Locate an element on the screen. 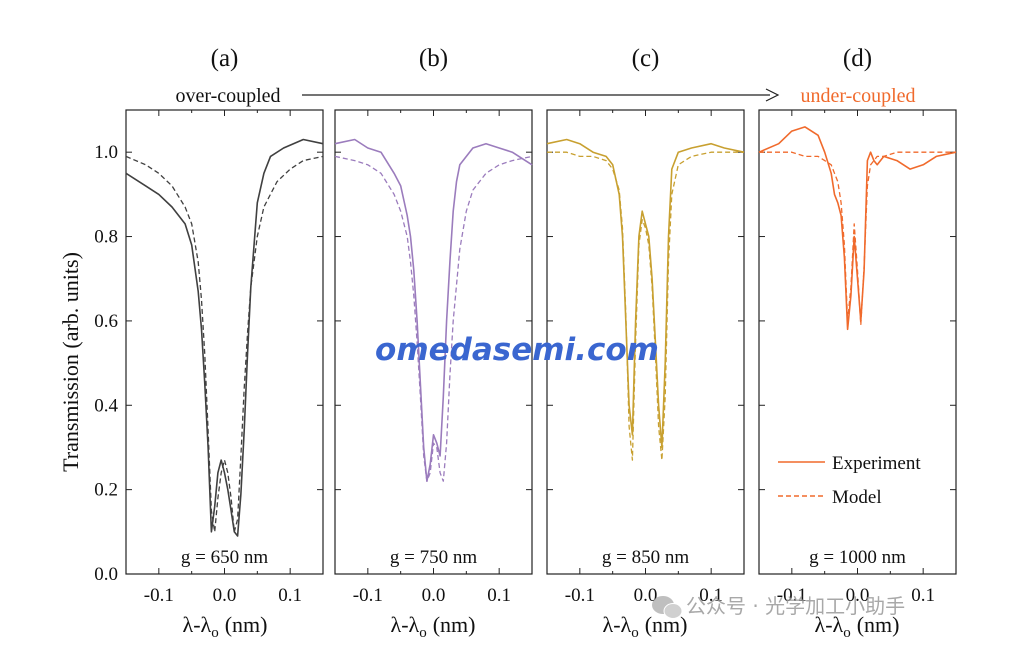 Image resolution: width=1030 pixels, height=647 pixels. gap-annotation-b: g = 750 nm is located at coordinates (433, 557).